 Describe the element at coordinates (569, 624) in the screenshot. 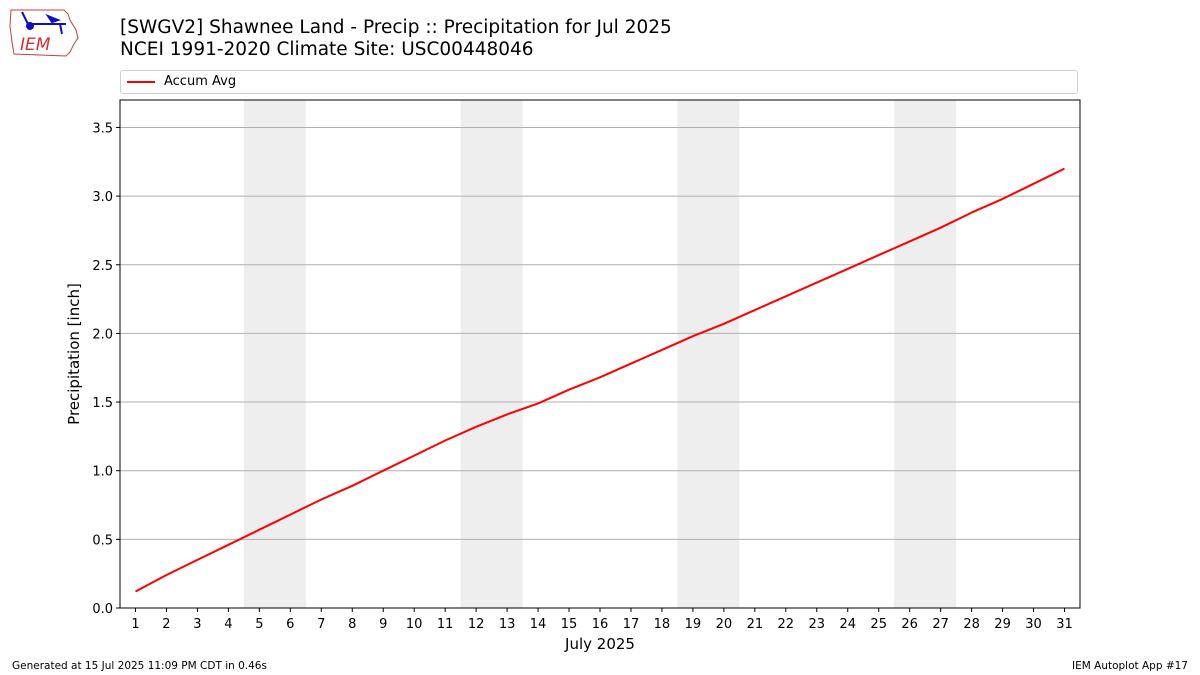

I see `x-tick-label-14: 15` at that location.